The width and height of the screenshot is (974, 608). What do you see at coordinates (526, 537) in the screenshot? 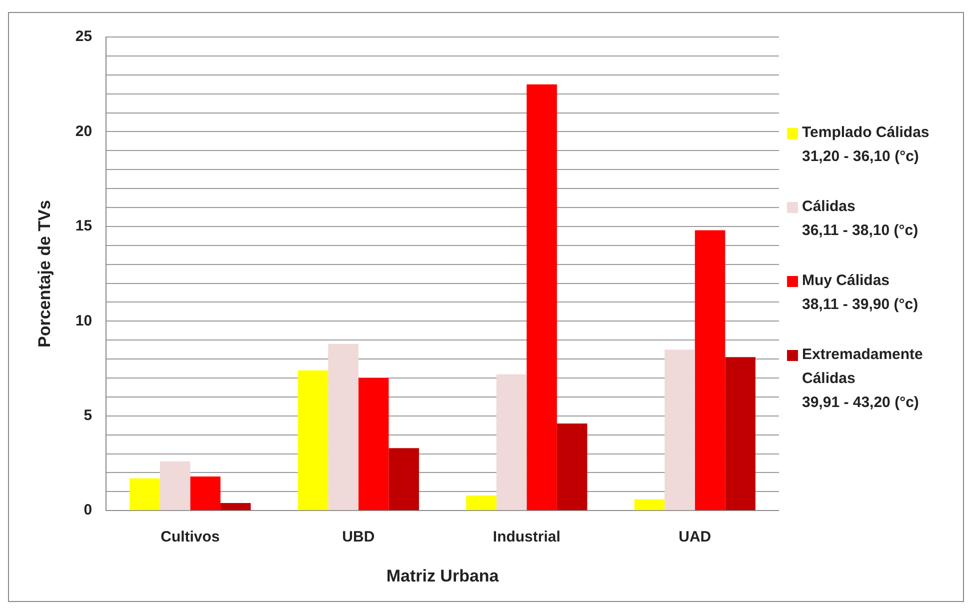
I see `x-tick-label: Industrial` at bounding box center [526, 537].